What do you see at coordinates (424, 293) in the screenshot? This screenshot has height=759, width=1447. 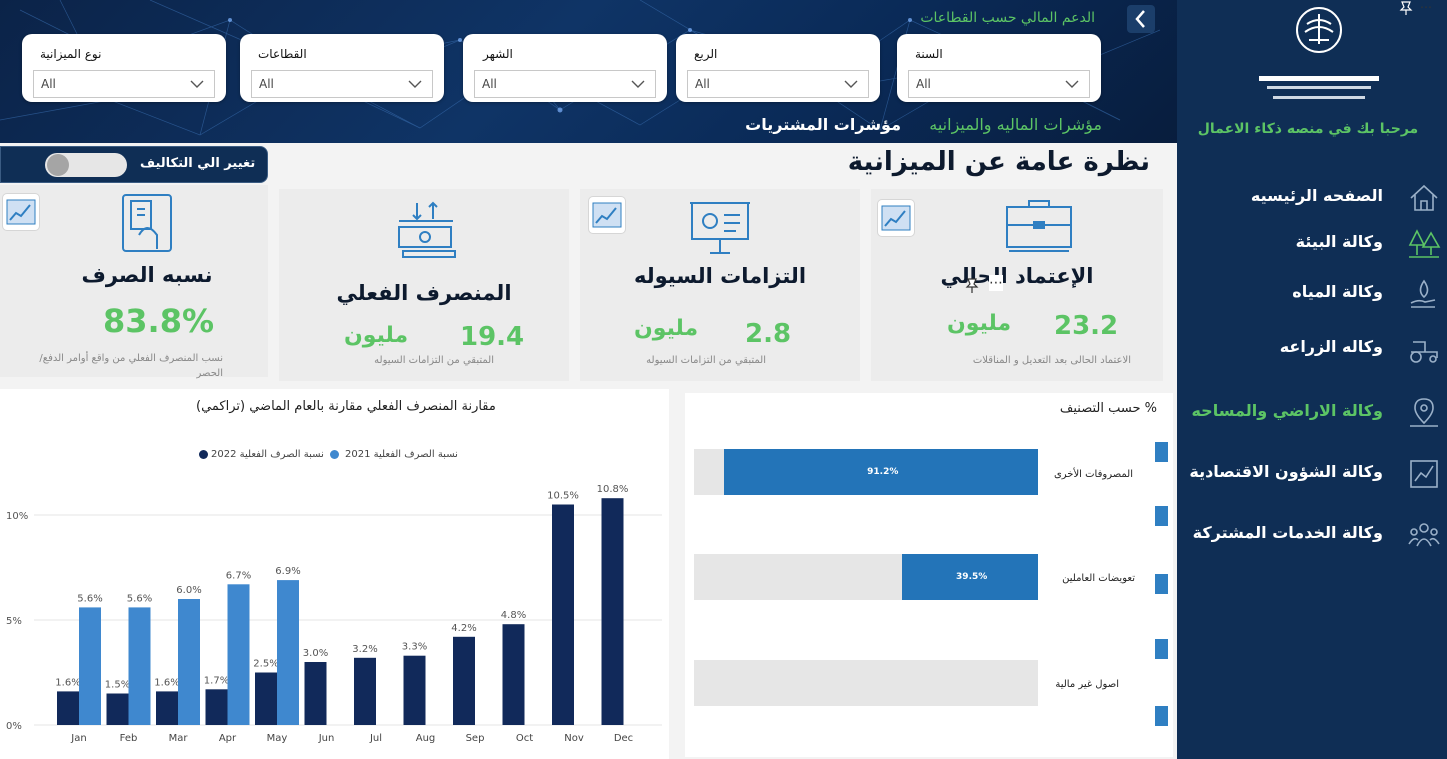 I see `kpi-title: المنصرف الفعلي` at bounding box center [424, 293].